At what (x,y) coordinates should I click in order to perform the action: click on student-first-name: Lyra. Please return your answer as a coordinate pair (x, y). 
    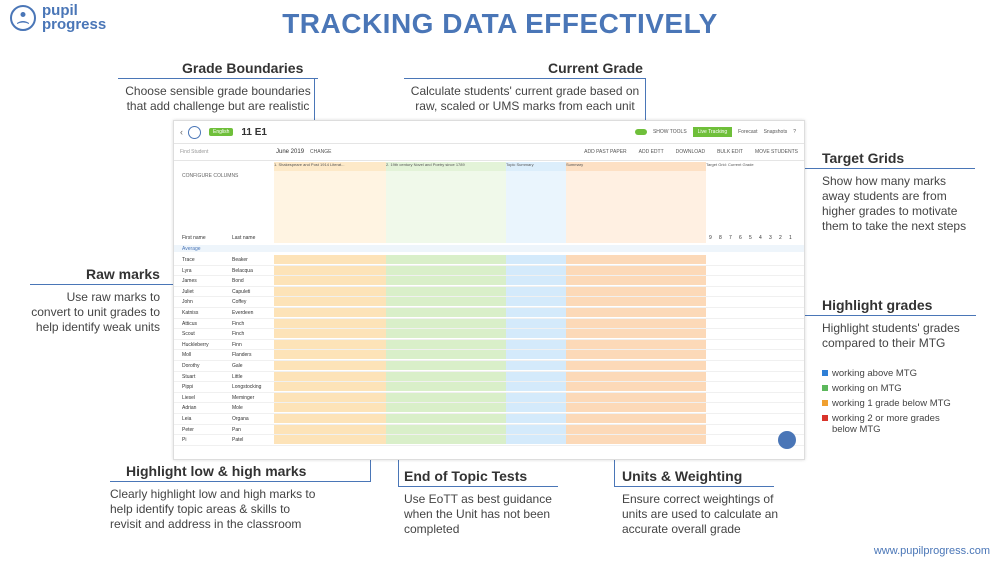
    Looking at the image, I should click on (187, 270).